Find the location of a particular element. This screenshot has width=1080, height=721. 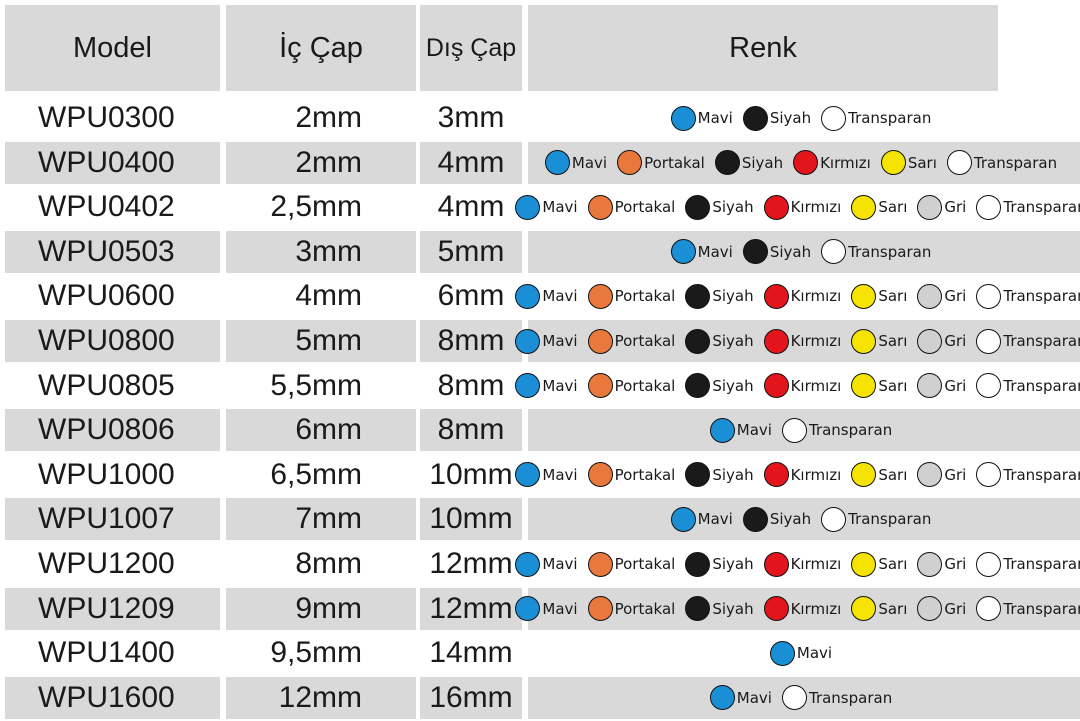

header-dis-cap: Dış Çap is located at coordinates (471, 48).